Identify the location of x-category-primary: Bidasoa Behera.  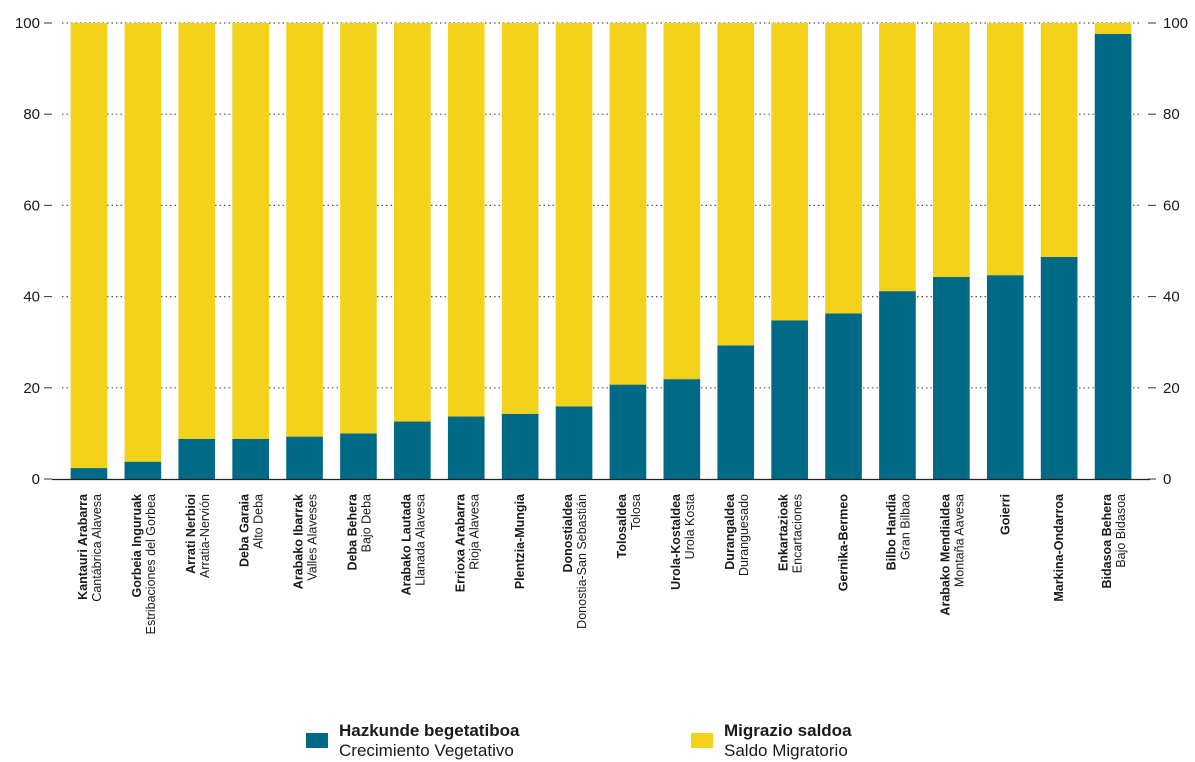
(1107, 541).